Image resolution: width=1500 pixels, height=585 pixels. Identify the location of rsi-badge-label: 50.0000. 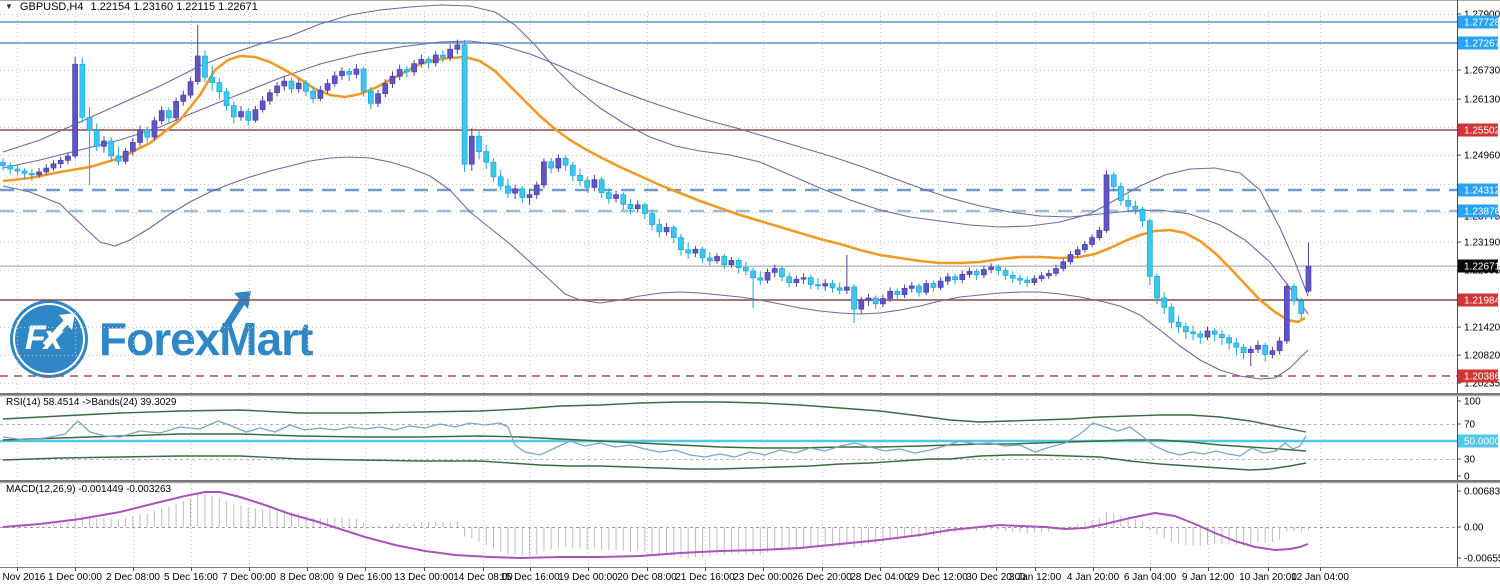
(1482, 442).